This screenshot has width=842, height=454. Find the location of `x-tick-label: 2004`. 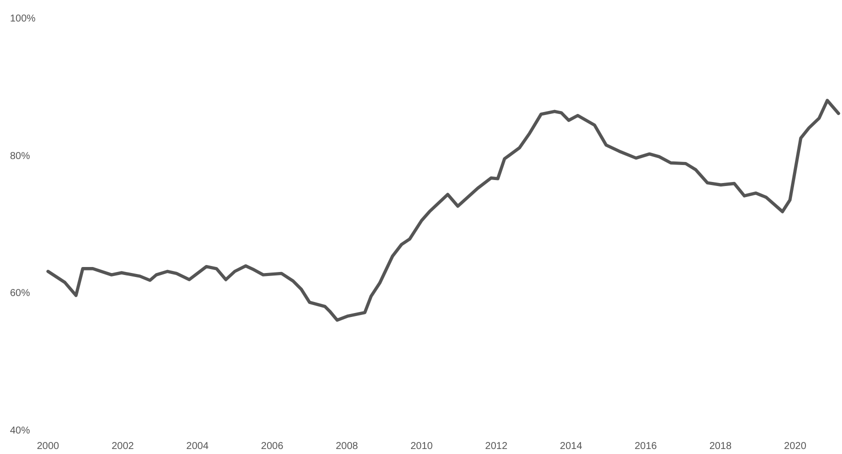

x-tick-label: 2004 is located at coordinates (197, 446).